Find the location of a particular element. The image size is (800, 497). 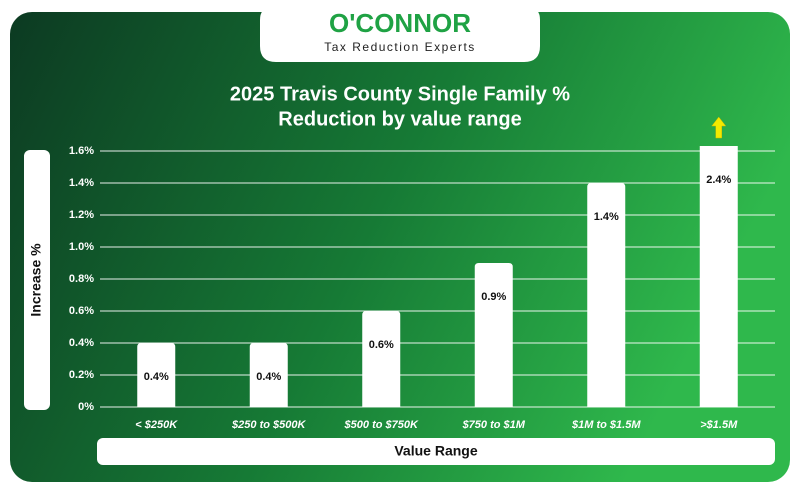

chart-title: 2025 Travis County Single Family % is located at coordinates (400, 94).